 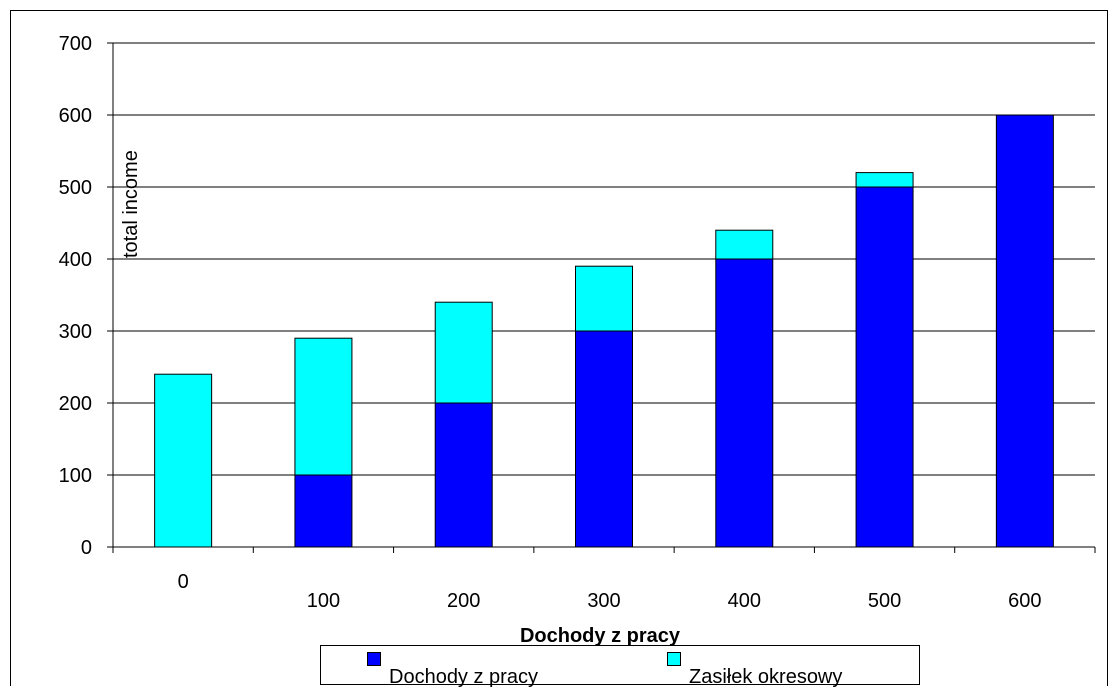 I want to click on y-tick-label-300: 300, so click(x=75, y=332).